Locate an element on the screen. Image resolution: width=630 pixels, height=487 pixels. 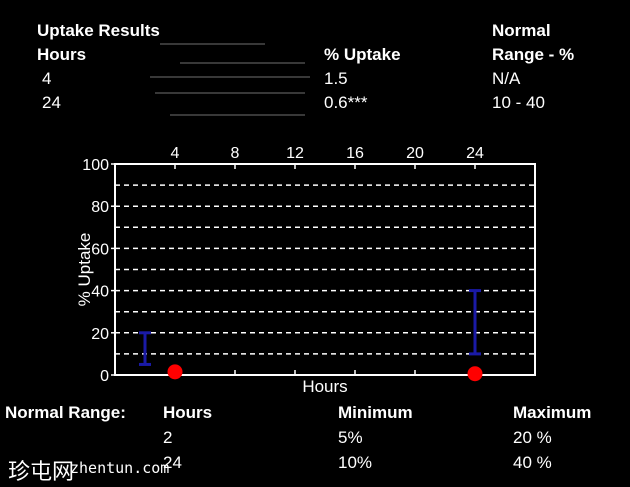
normal-range-row-2-max: 40 % is located at coordinates (532, 462).